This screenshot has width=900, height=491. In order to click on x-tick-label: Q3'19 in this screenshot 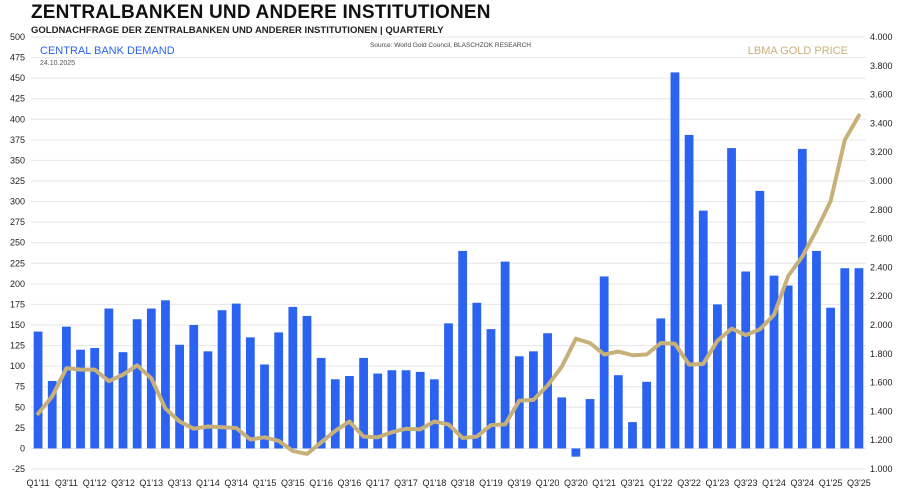, I will do `click(519, 483)`.